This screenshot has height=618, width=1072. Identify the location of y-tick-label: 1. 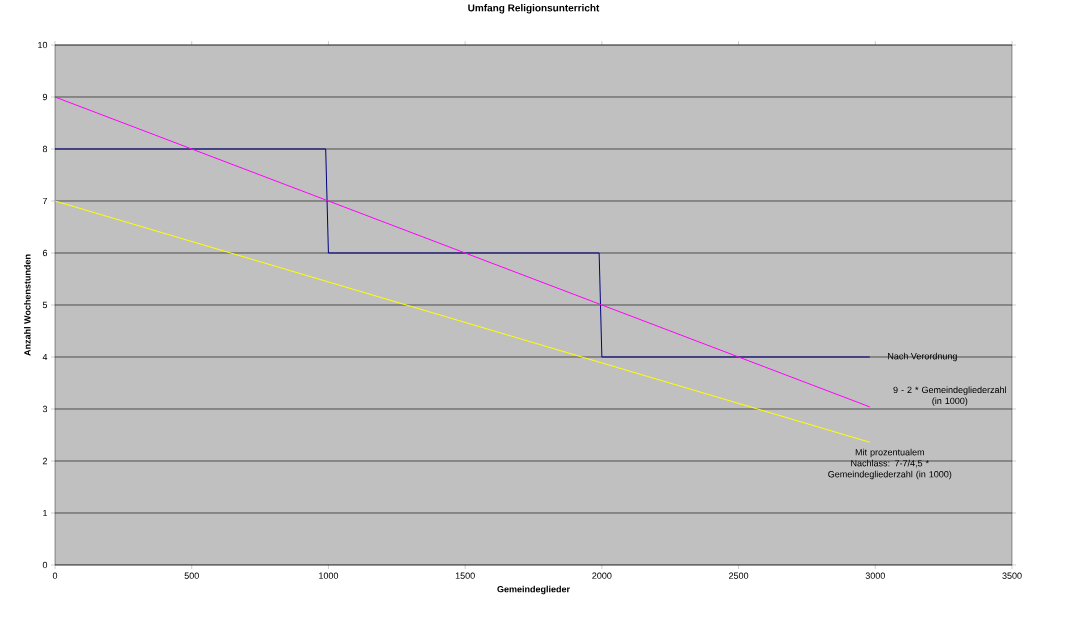
(45, 513).